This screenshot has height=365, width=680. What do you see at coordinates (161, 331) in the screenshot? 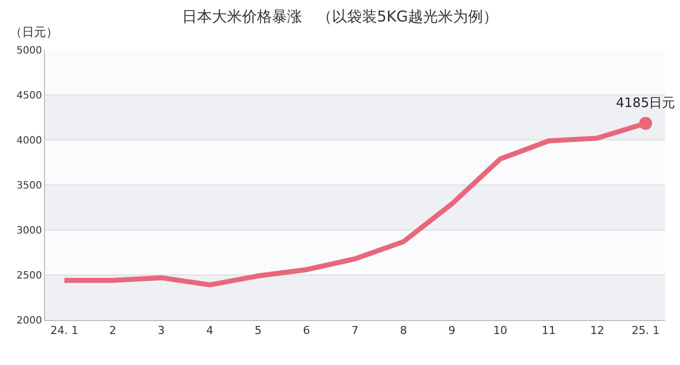
I see `x-tick-label: 3` at bounding box center [161, 331].